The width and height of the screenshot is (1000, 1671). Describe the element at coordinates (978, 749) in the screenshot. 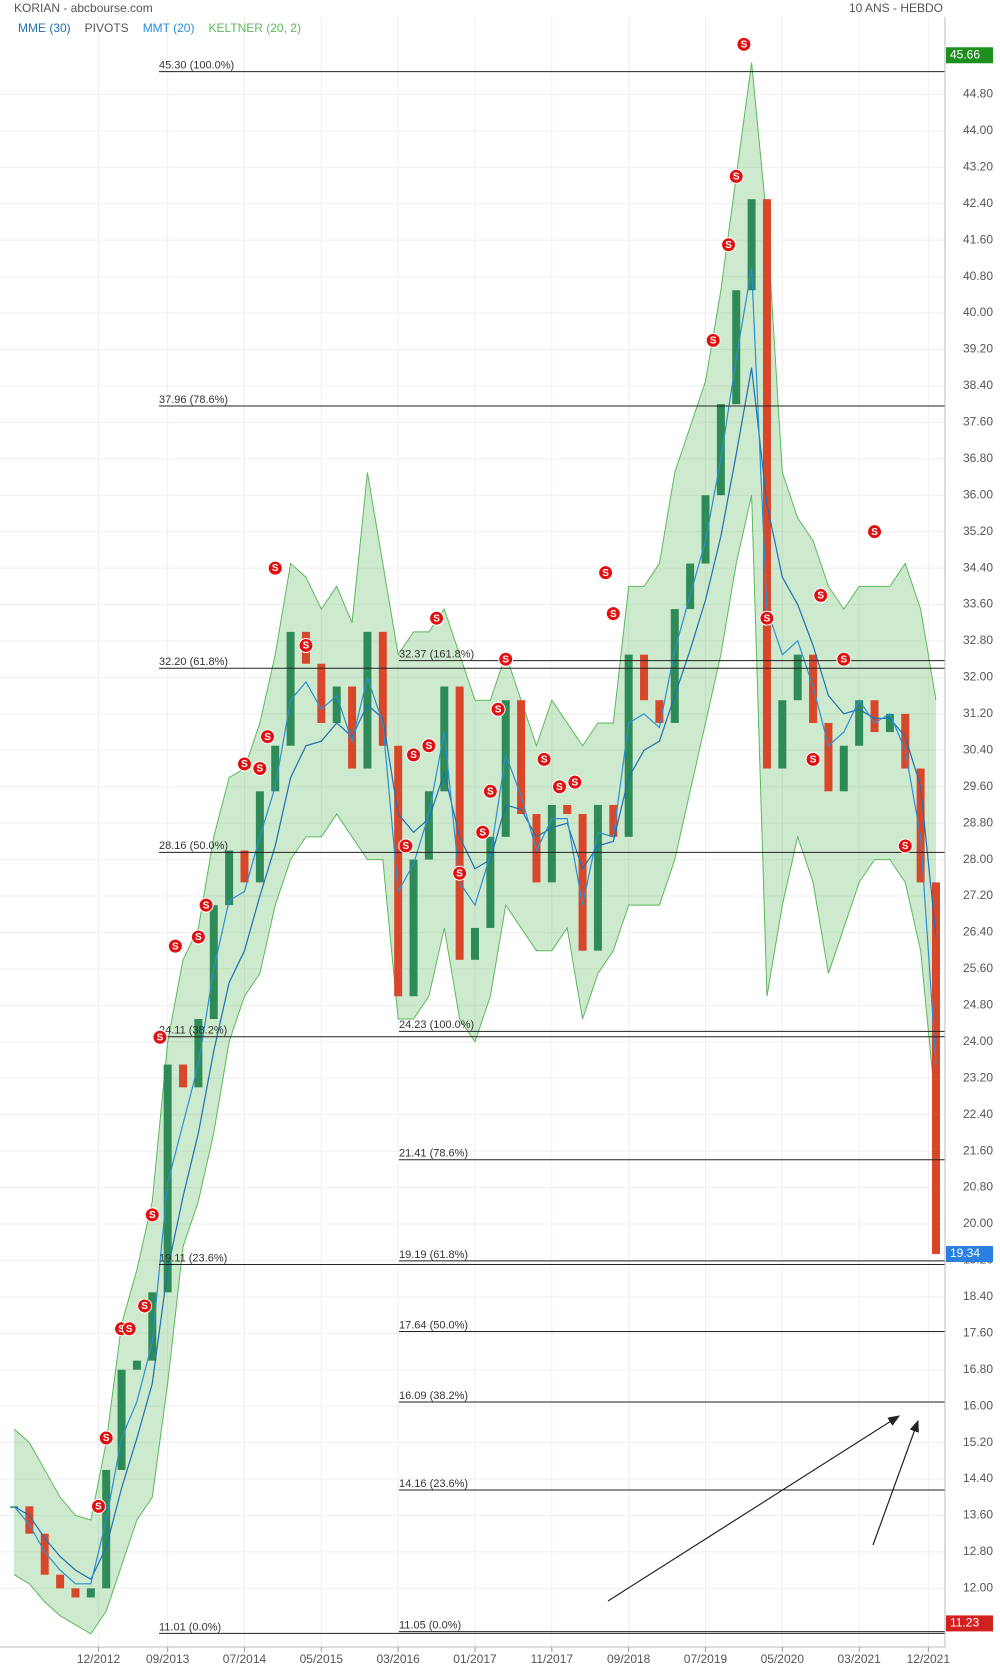

I see `y-tick-label: 30.40` at that location.